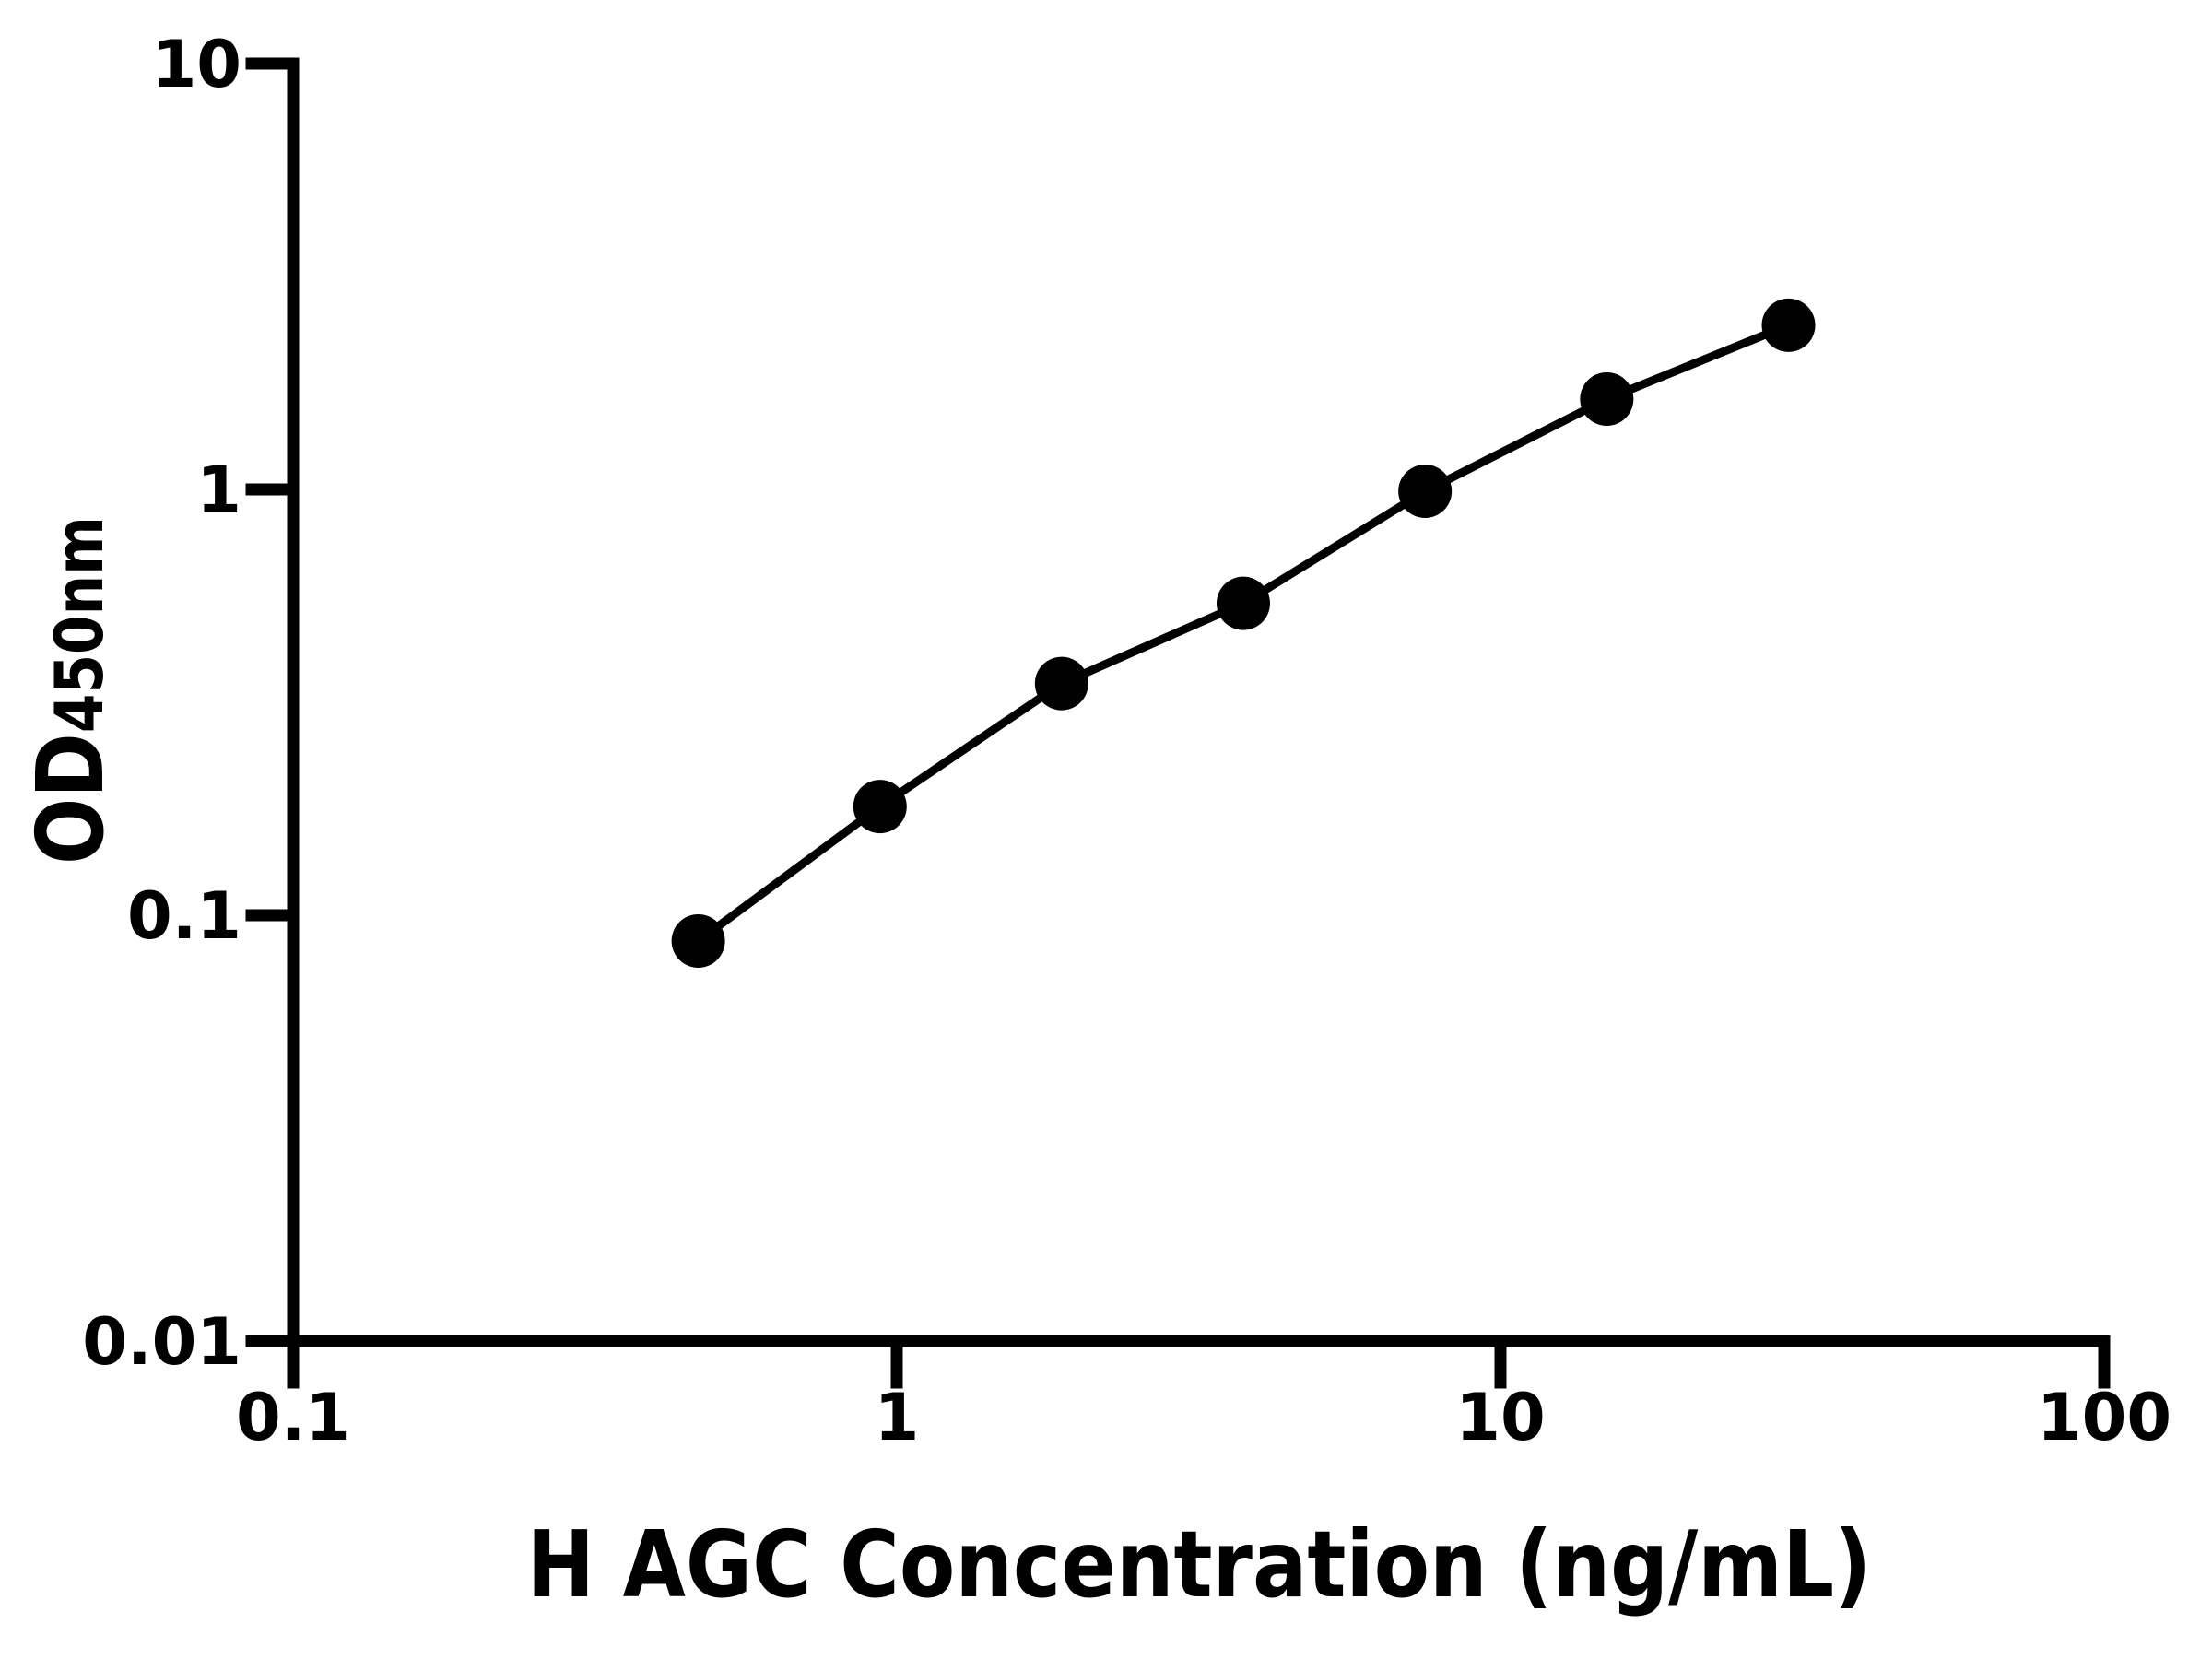 The width and height of the screenshot is (2212, 1659). I want to click on x-tick-label: 10, so click(1500, 1417).